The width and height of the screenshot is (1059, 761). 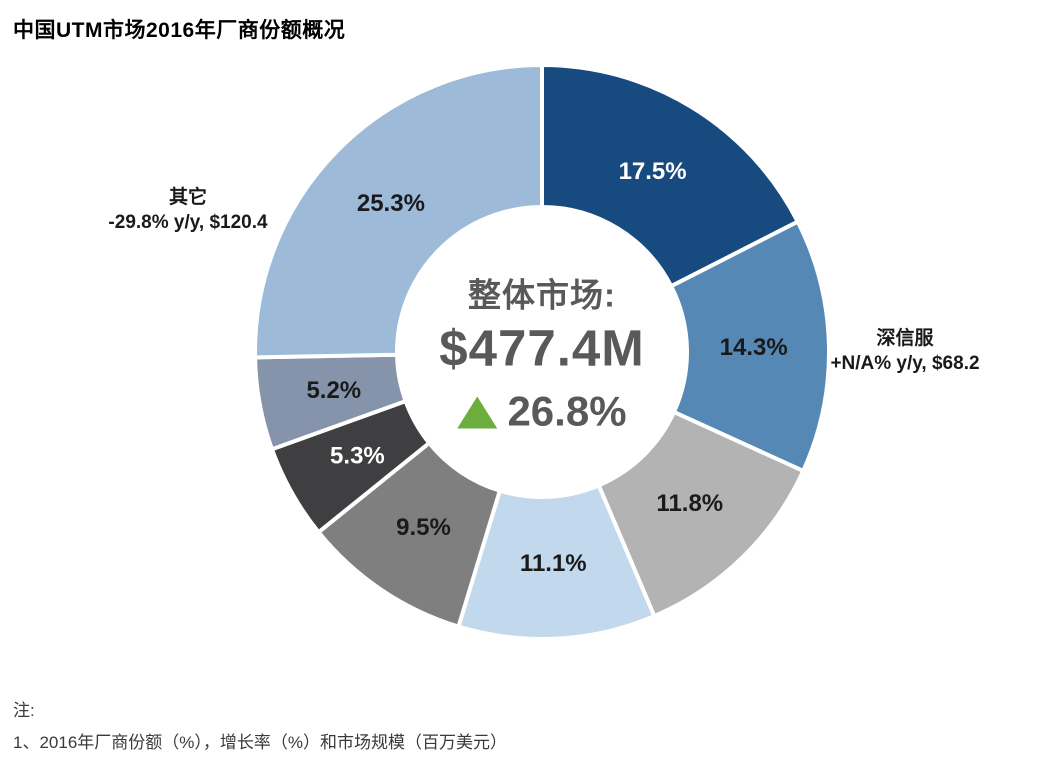 What do you see at coordinates (905, 338) in the screenshot?
I see `annotation-sangfor-name: 深信服` at bounding box center [905, 338].